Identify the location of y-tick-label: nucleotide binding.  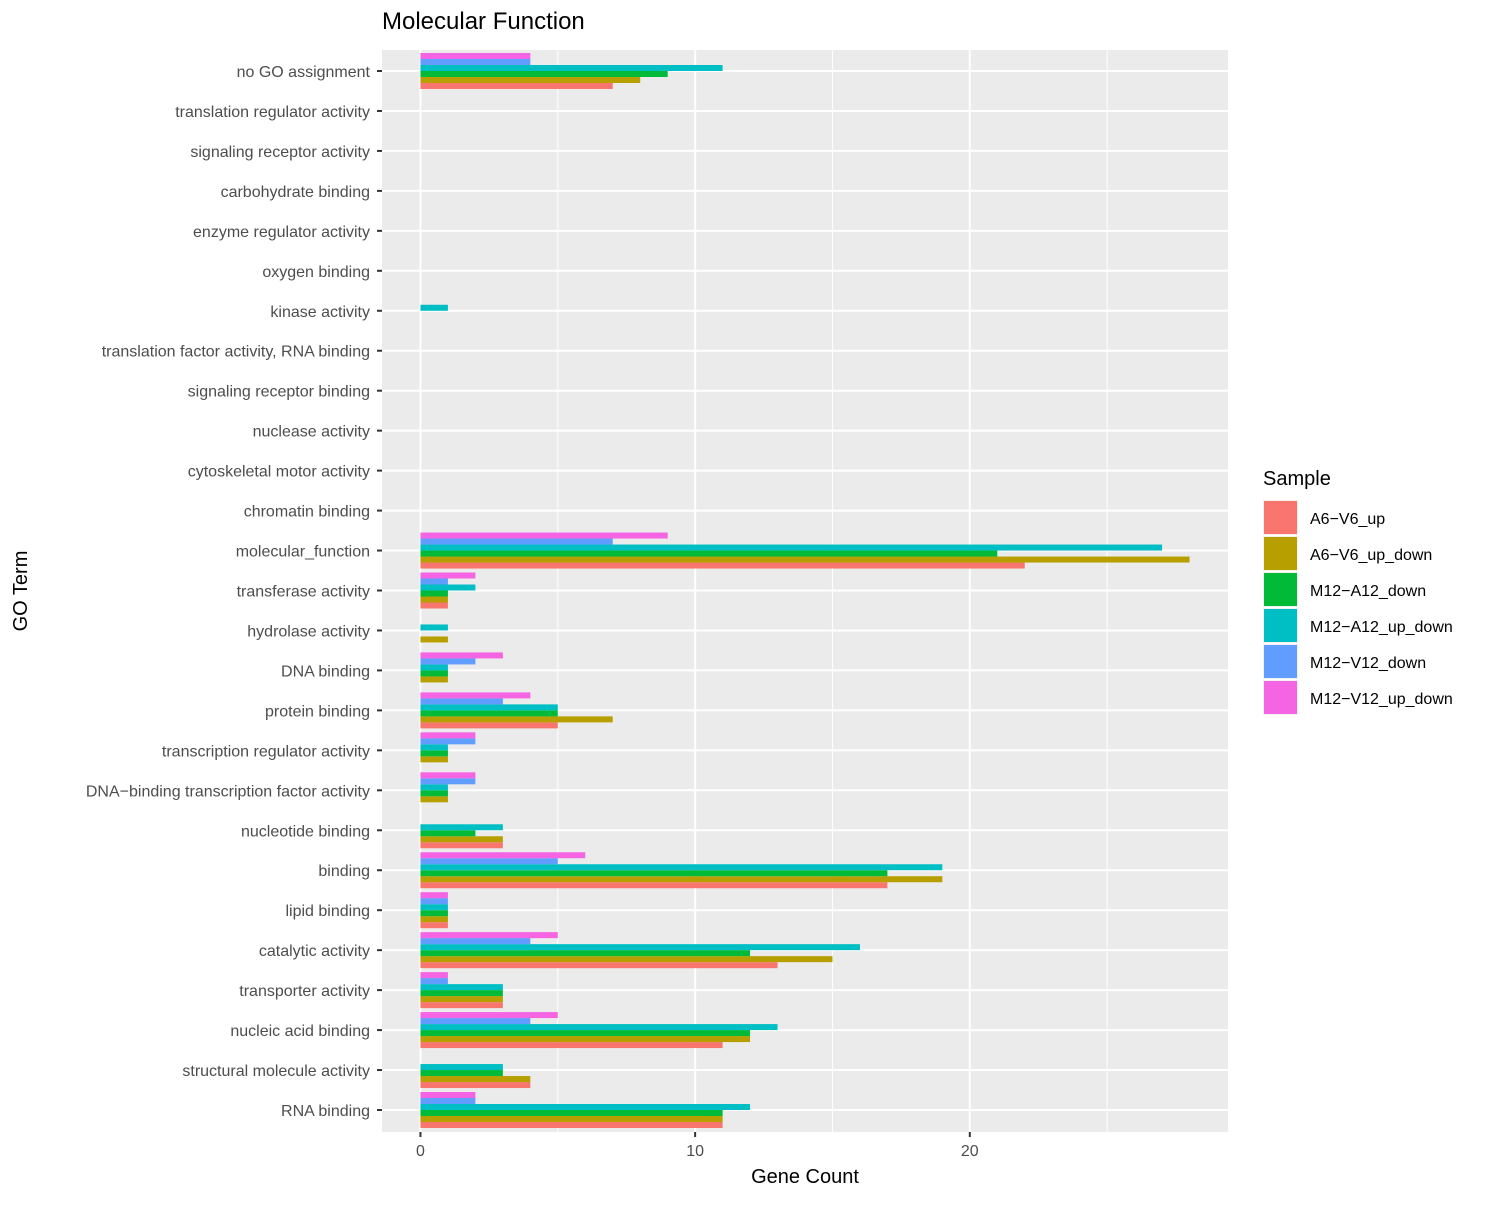
(305, 831).